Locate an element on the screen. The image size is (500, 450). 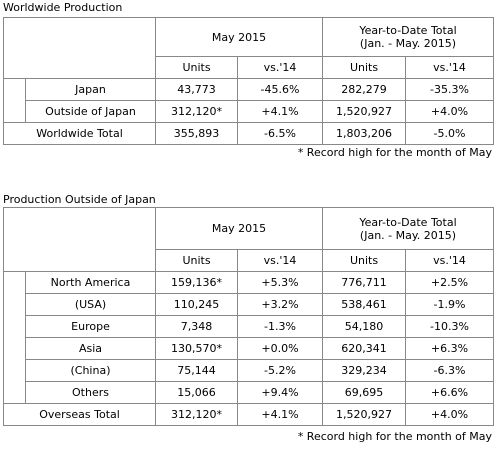
data-row: Asia 130,570* +0.0% 620,341 +6.3% is located at coordinates (249, 348).